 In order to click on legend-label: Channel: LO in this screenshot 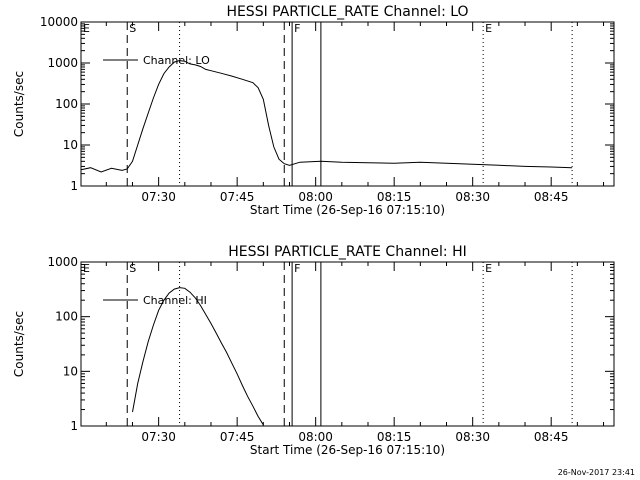, I will do `click(176, 60)`.